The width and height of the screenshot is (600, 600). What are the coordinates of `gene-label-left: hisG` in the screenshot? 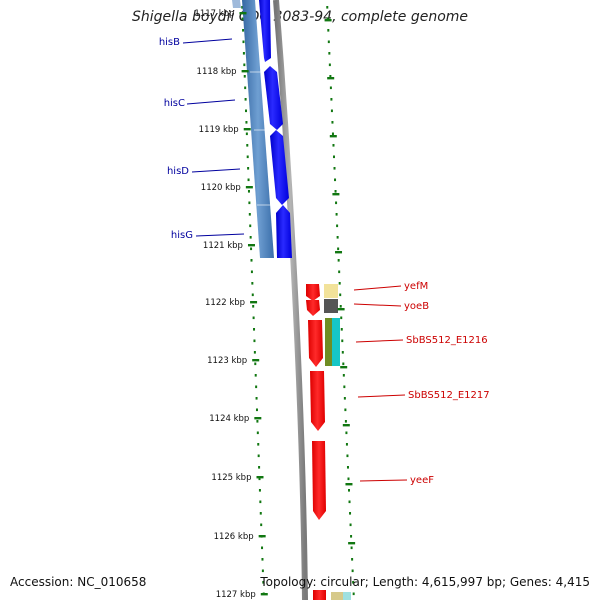 It's located at (182, 235).